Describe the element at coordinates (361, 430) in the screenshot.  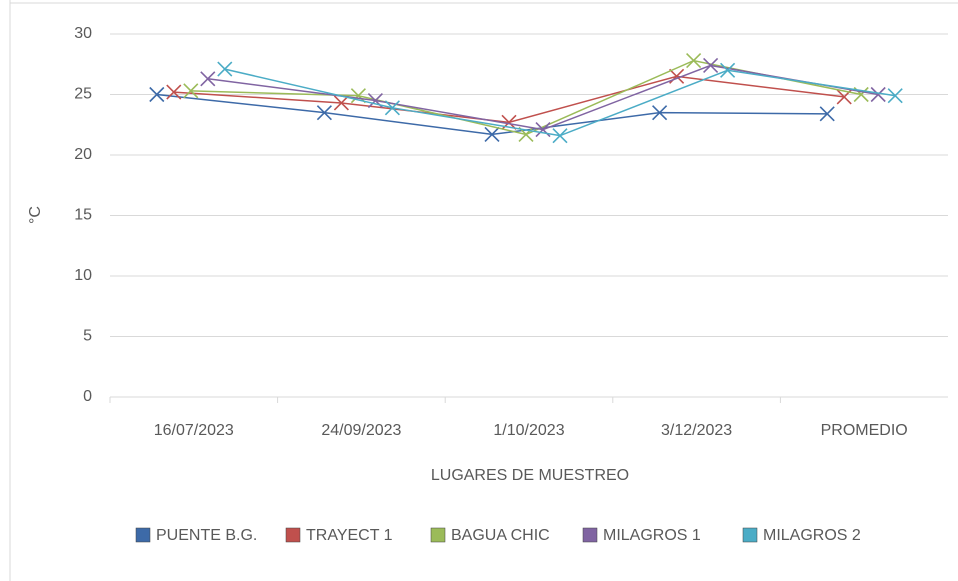
I see `x-tick-label: 24/09/2023` at that location.